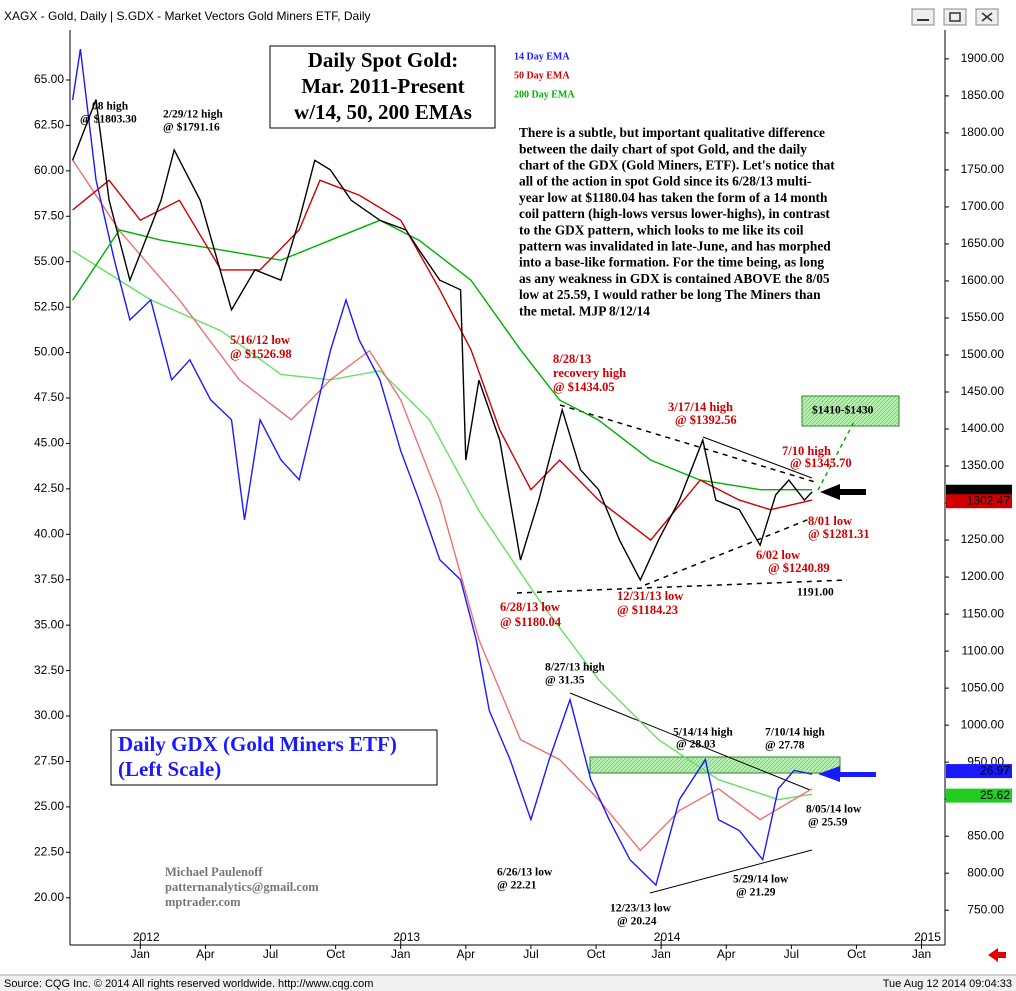 This screenshot has width=1016, height=991. What do you see at coordinates (193, 115) in the screenshot?
I see `annotation: 2/29/12 high` at bounding box center [193, 115].